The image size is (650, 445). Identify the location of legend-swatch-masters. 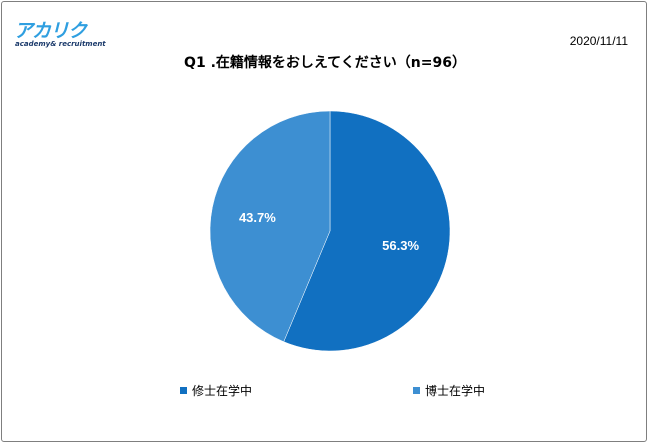
(183, 390).